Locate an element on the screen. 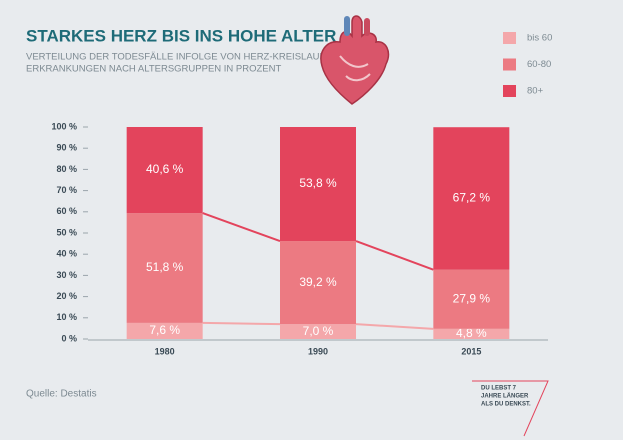 The width and height of the screenshot is (623, 440). heart-illustration is located at coordinates (355, 60).